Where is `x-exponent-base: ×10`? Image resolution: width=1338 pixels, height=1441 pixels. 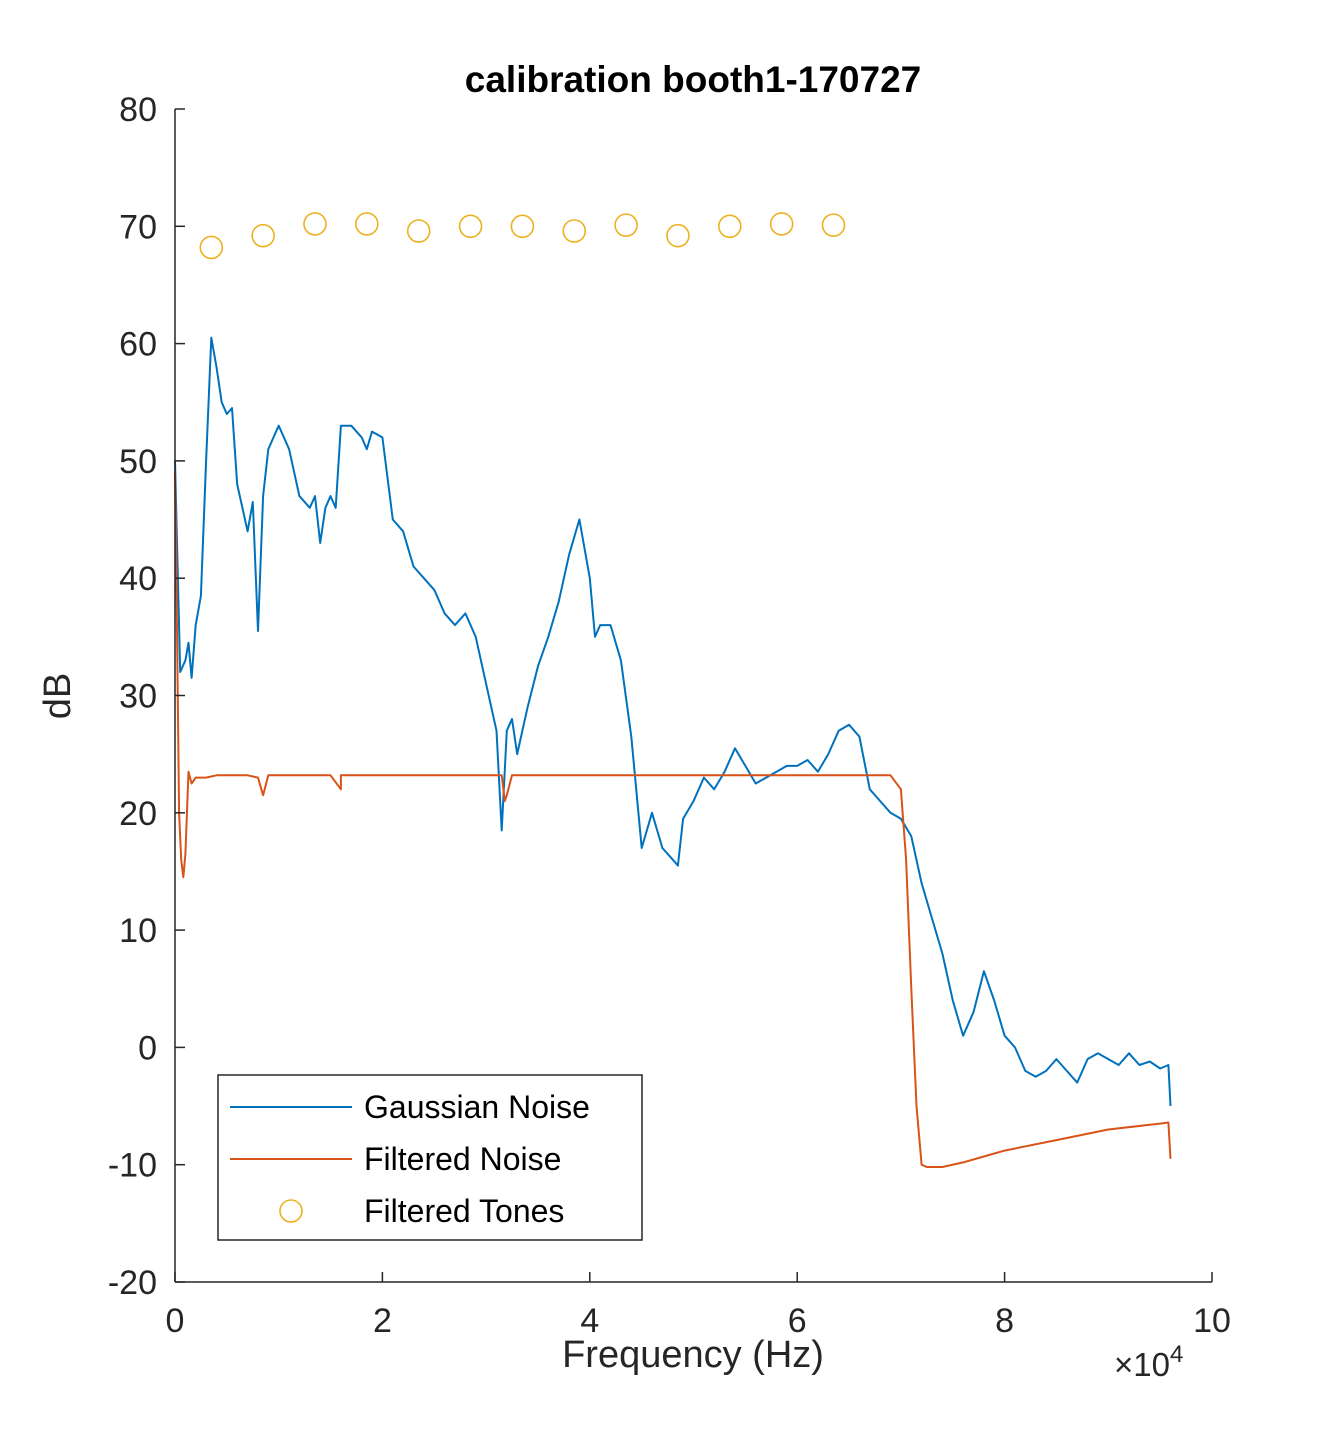
x-exponent-base: ×10 is located at coordinates (1142, 1364).